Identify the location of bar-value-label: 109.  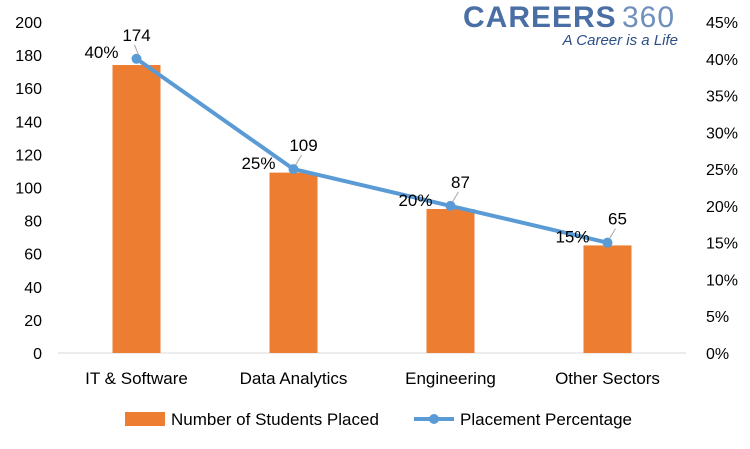
(303, 145).